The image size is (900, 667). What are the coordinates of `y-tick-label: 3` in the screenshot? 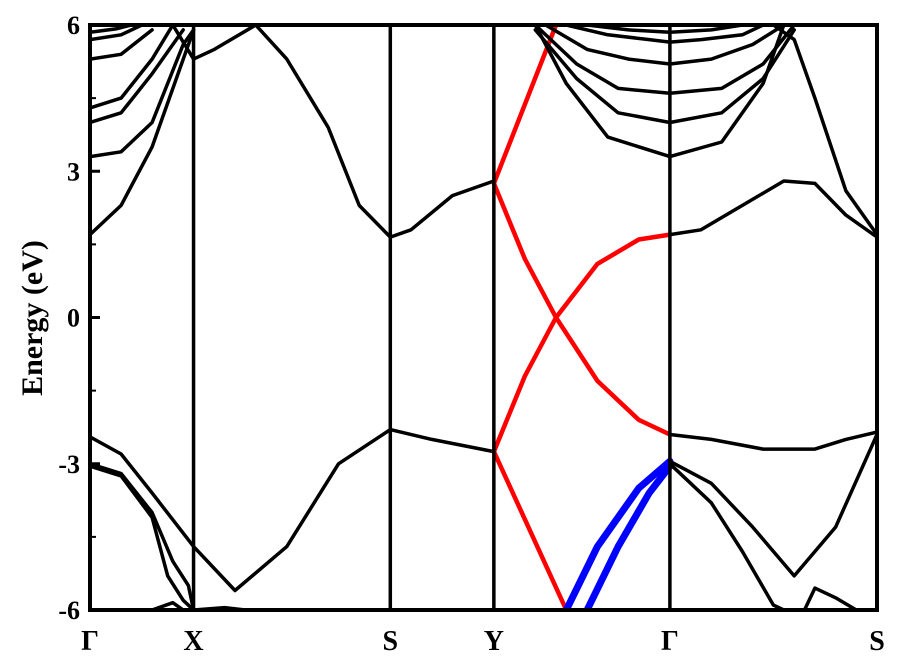 It's located at (73, 171).